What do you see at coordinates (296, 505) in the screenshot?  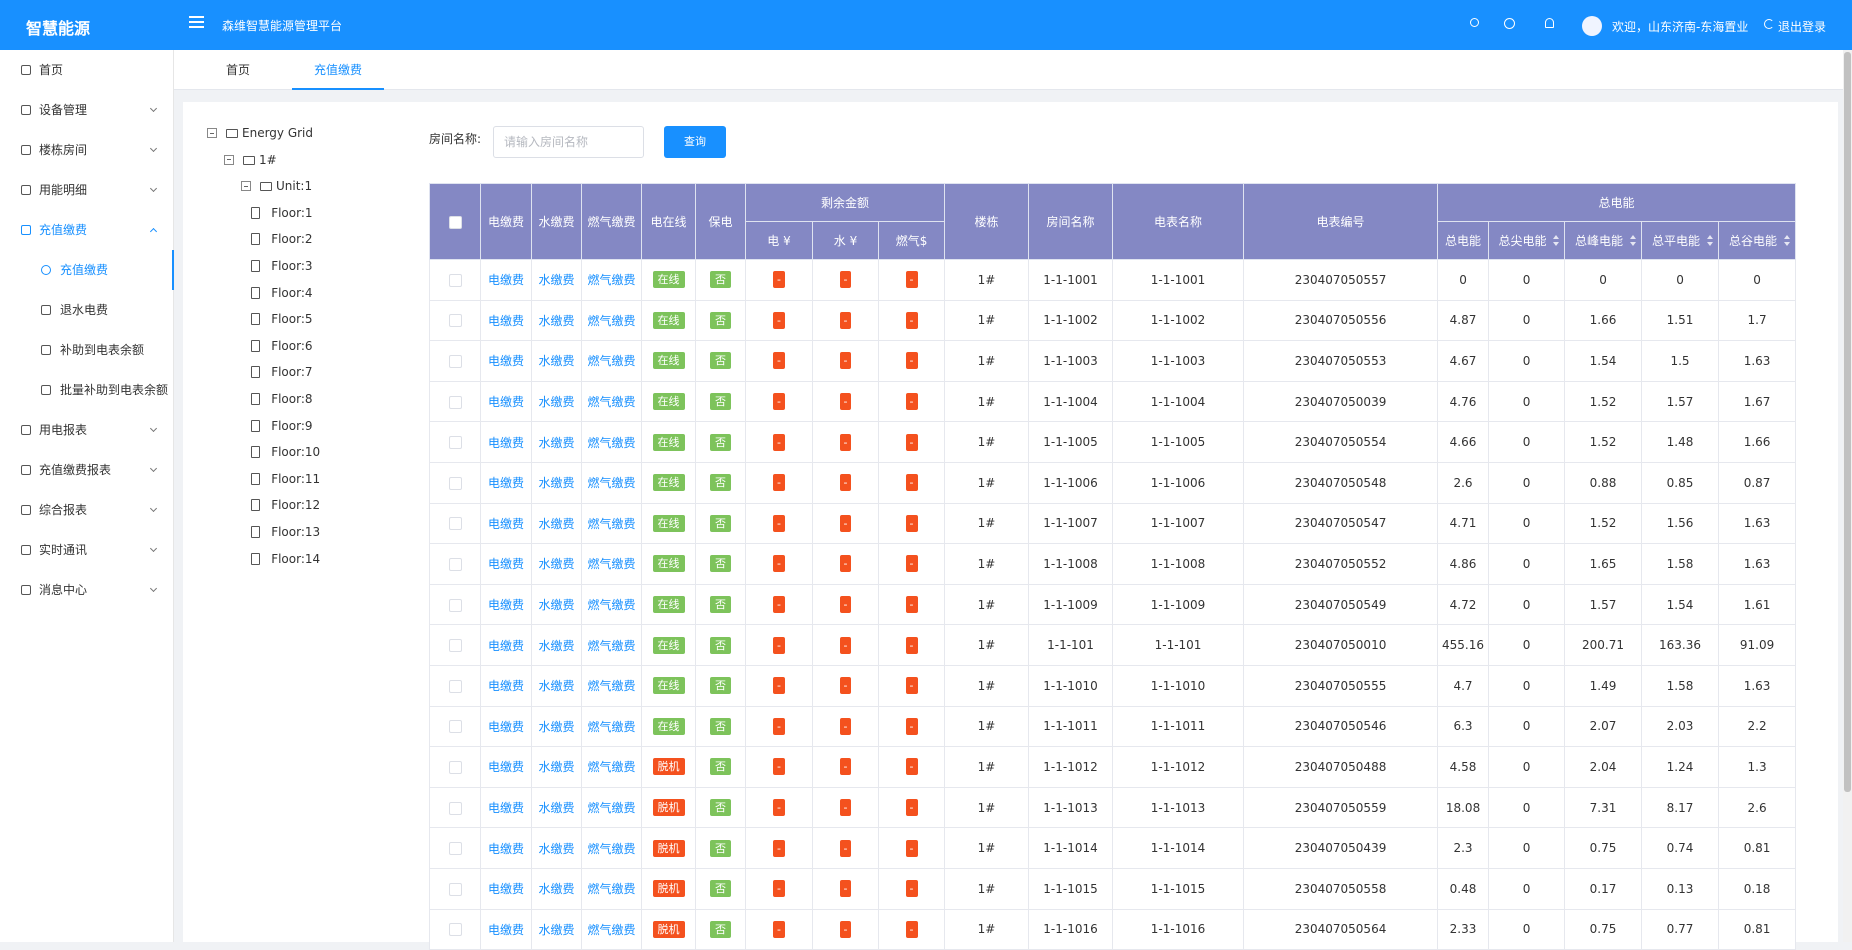 I see `tree-node: Floor:12` at bounding box center [296, 505].